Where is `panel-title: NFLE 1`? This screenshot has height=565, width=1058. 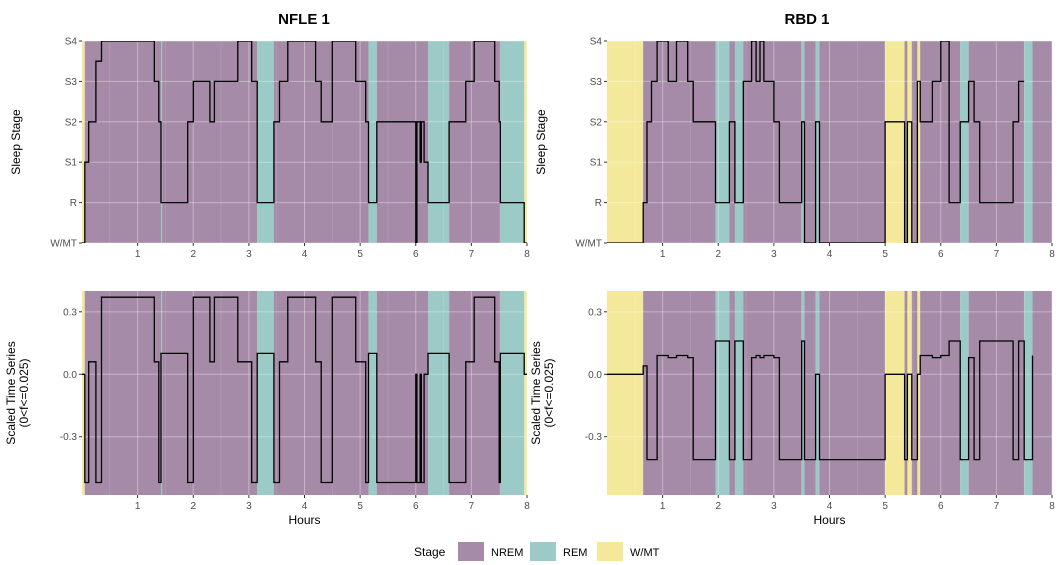
panel-title: NFLE 1 is located at coordinates (304, 19).